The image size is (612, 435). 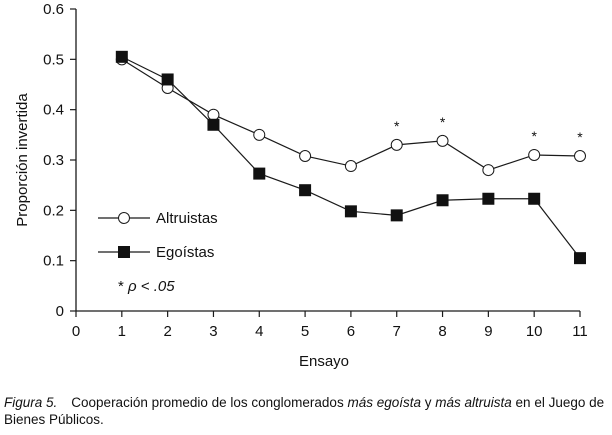 What do you see at coordinates (76, 331) in the screenshot?
I see `x-tick-label: 0` at bounding box center [76, 331].